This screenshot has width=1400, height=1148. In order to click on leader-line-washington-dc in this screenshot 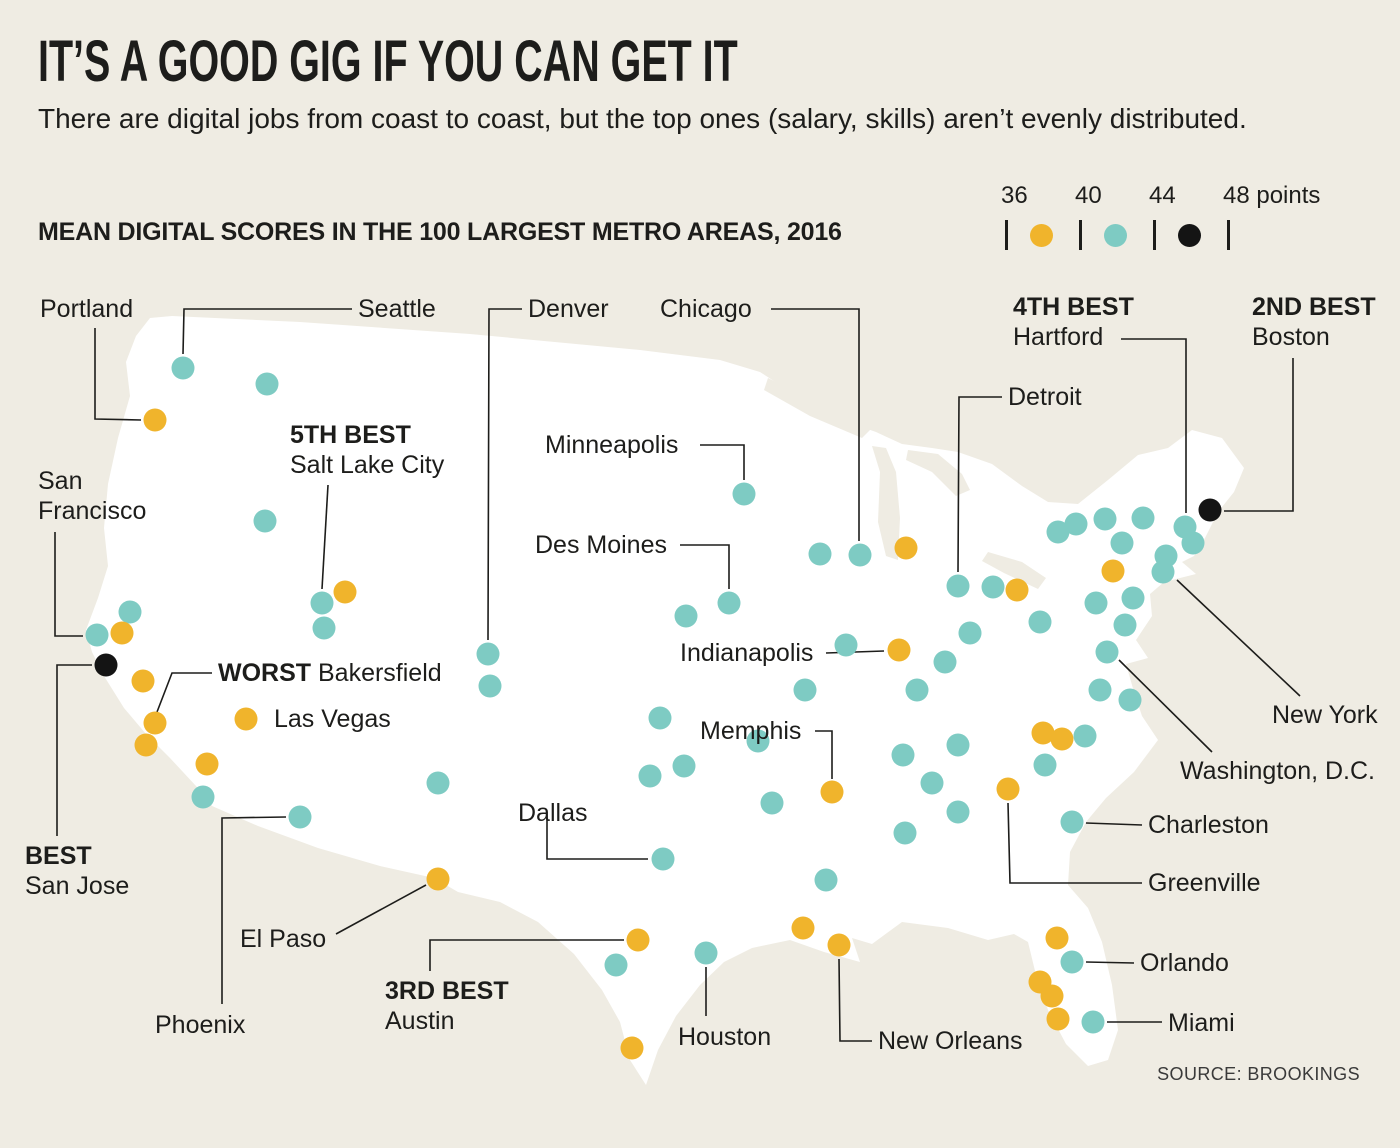, I will do `click(1165, 706)`.